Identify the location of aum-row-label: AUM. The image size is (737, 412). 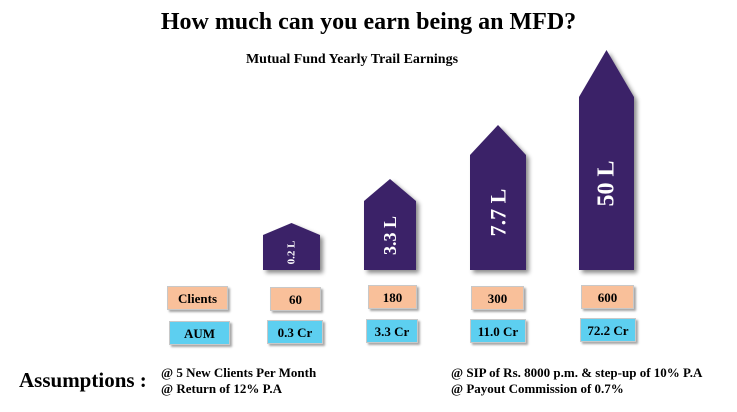
(199, 333).